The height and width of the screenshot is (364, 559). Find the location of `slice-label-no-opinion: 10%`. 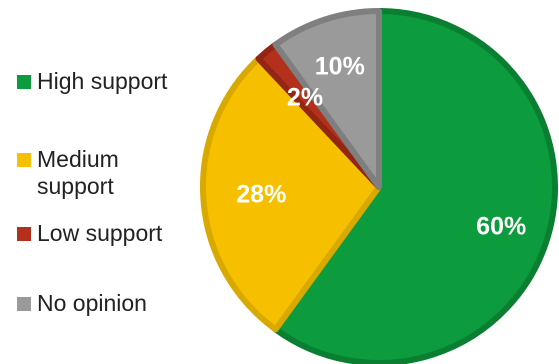

slice-label-no-opinion: 10% is located at coordinates (340, 67).